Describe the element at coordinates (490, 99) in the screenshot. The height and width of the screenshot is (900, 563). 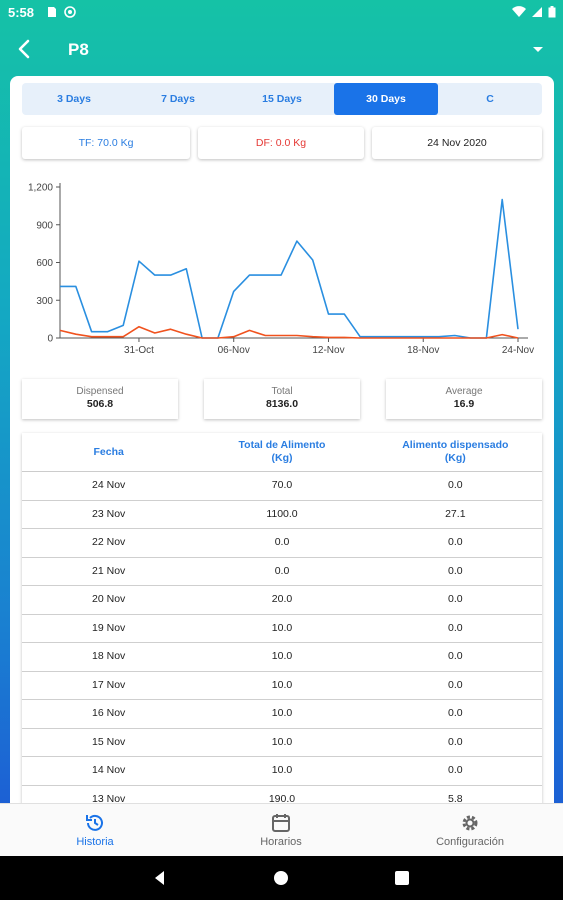
I see `tab-custom: C` at that location.